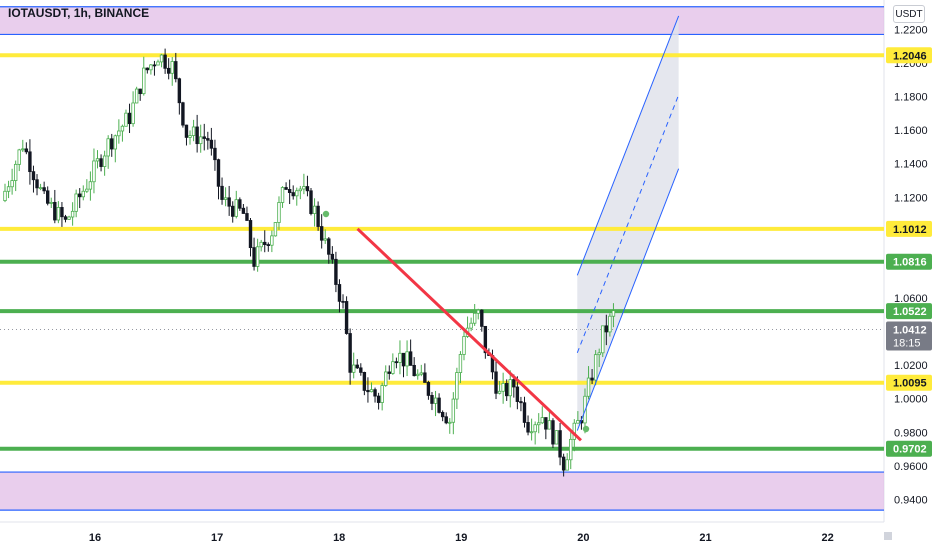  Describe the element at coordinates (217, 538) in the screenshot. I see `x-tick-label: 17` at that location.